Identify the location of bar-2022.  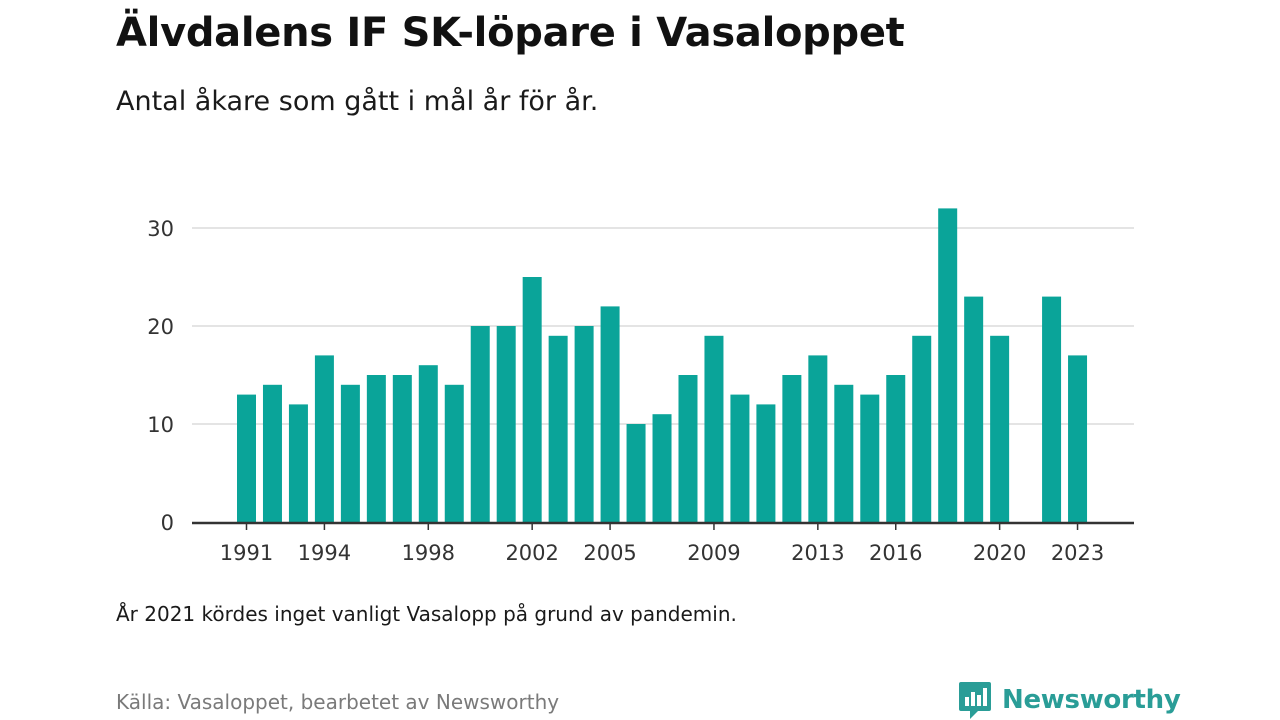
(1052, 409).